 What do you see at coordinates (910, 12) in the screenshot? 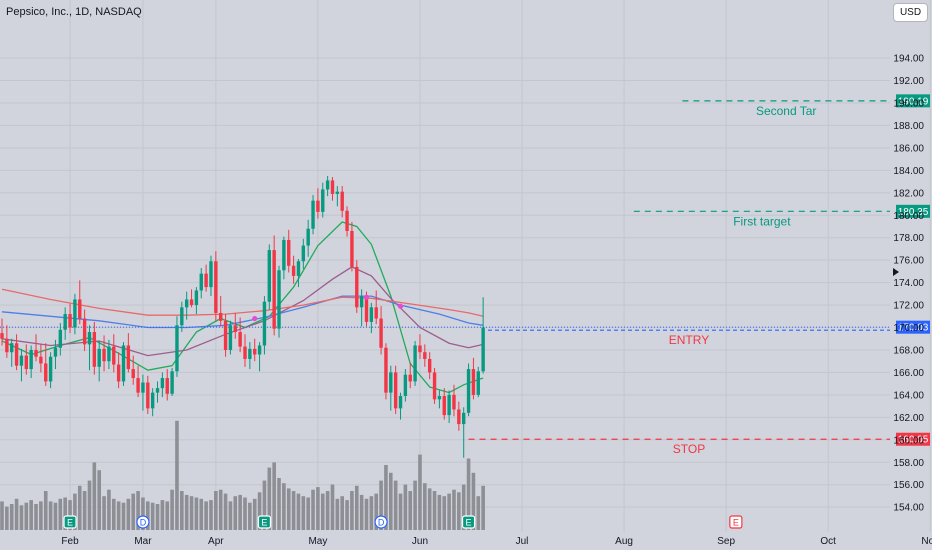
I see `currency-button: USD` at bounding box center [910, 12].